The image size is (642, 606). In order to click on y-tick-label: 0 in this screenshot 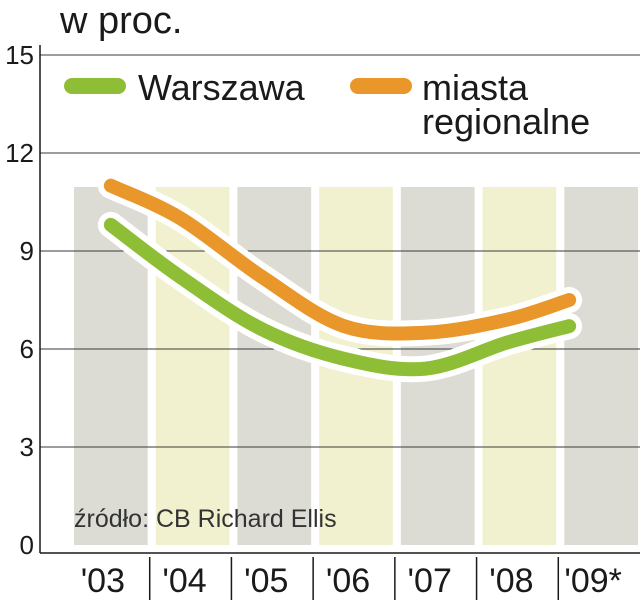, I will do `click(27, 545)`.